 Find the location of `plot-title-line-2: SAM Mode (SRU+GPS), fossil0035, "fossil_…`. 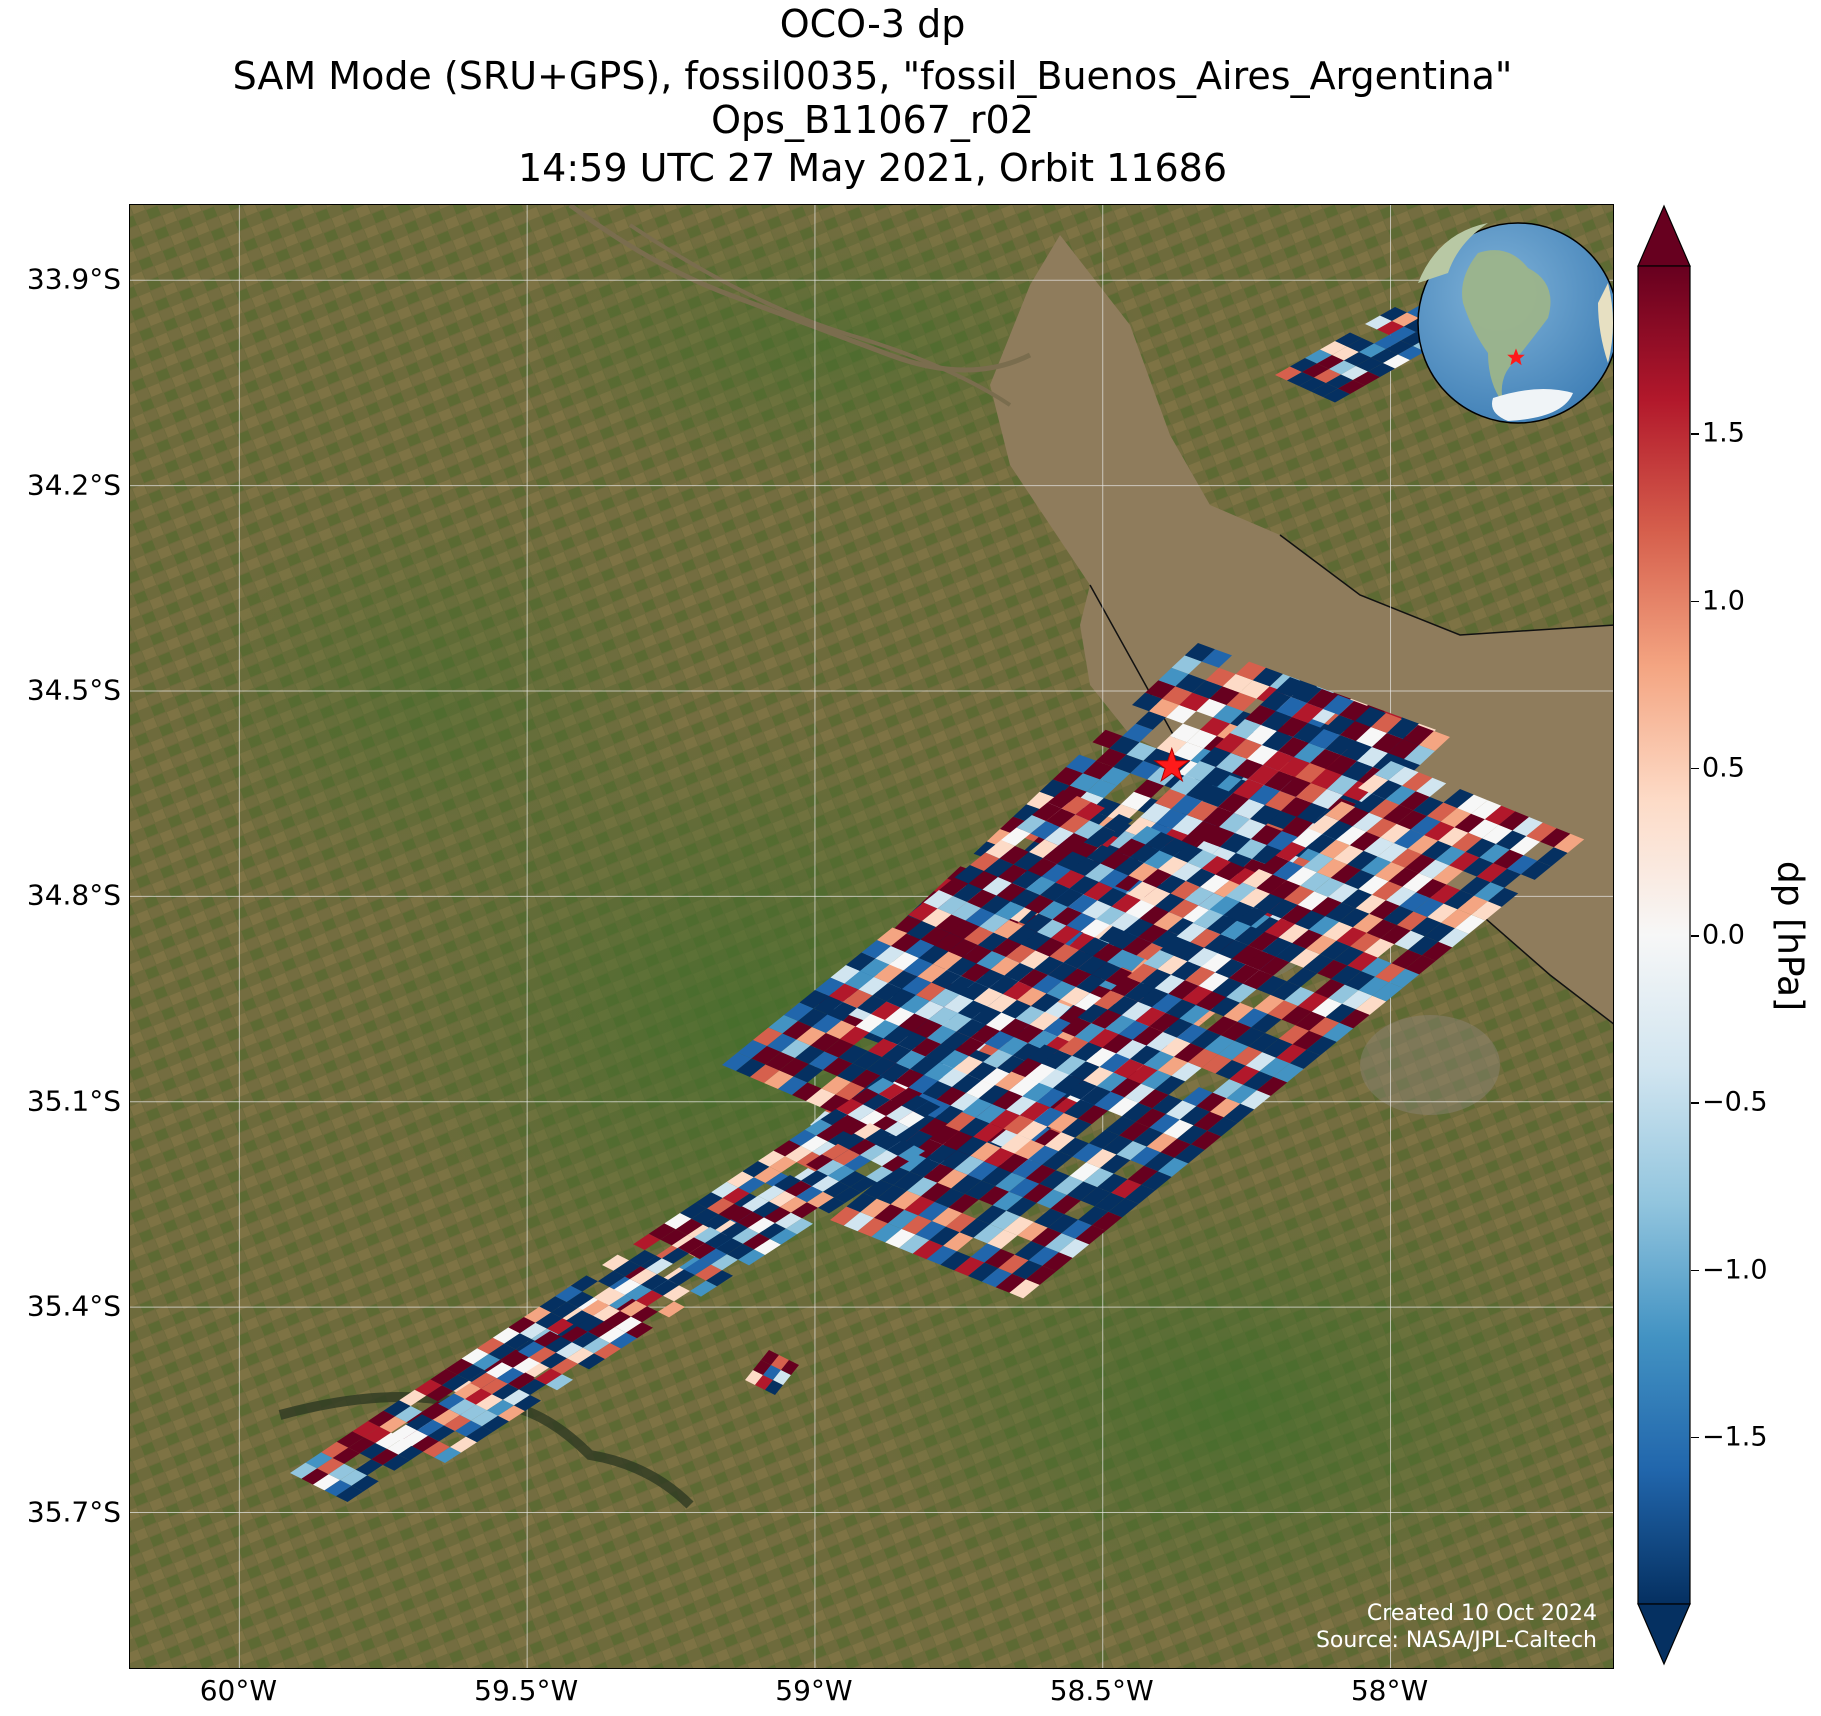

plot-title-line-2: SAM Mode (SRU+GPS), fossil0035, "fossil_… is located at coordinates (872, 76).